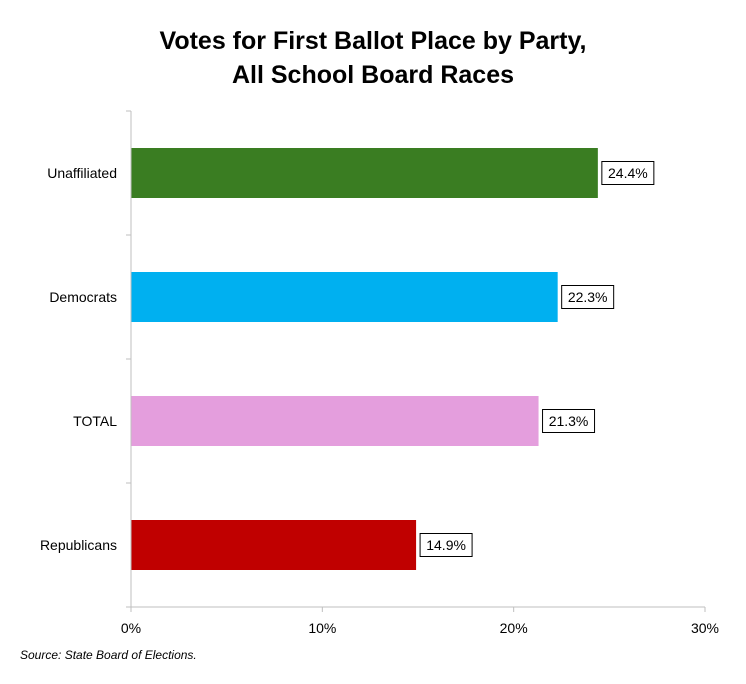  I want to click on x-tick-label: 30%, so click(705, 628).